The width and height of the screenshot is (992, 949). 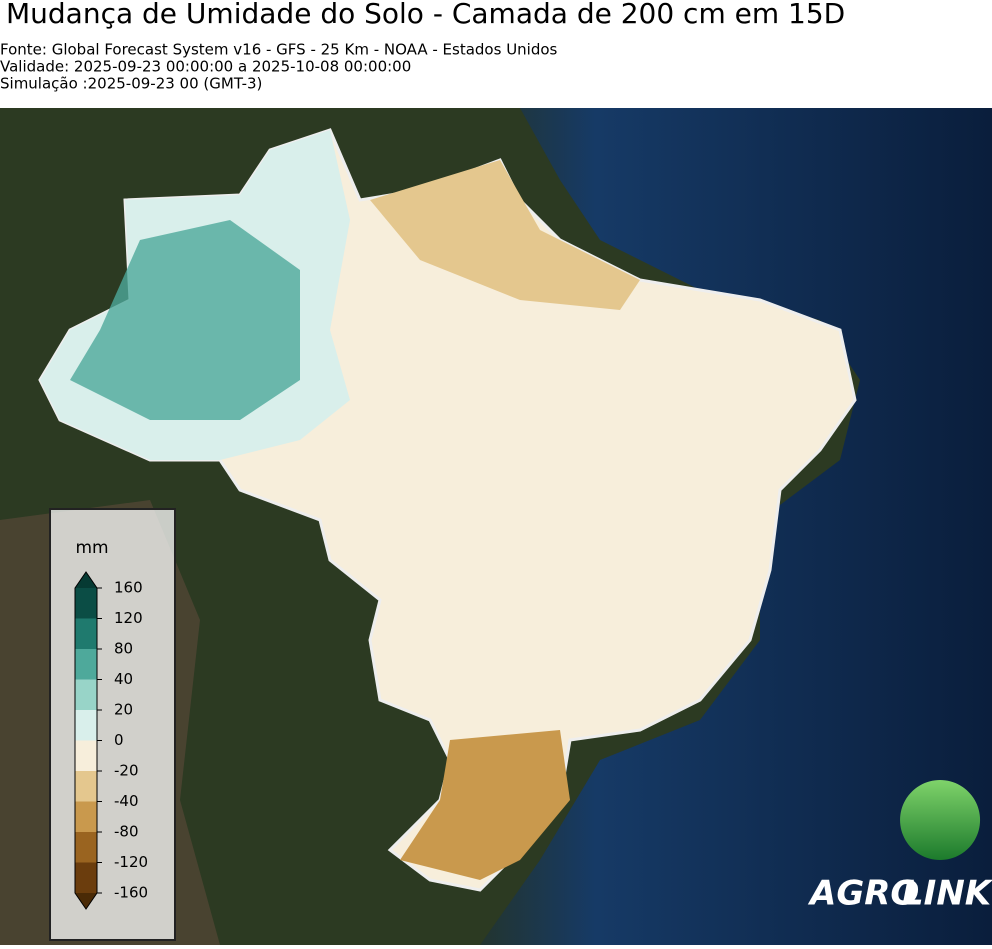 I want to click on colorbar-tick-label: 160, so click(x=128, y=588).